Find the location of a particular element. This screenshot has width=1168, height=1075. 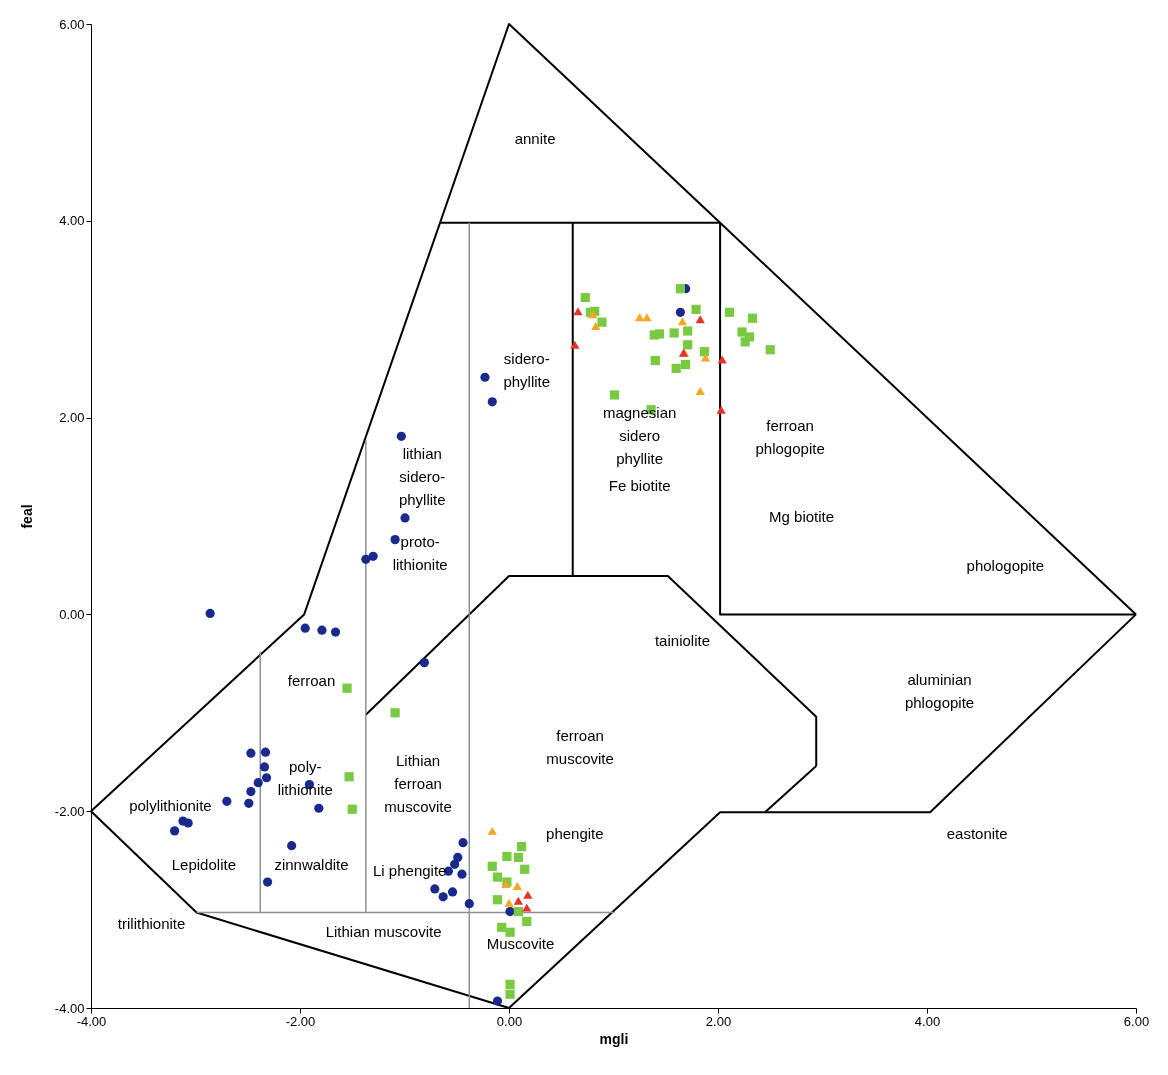

y-axis-title: feal is located at coordinates (26, 516).